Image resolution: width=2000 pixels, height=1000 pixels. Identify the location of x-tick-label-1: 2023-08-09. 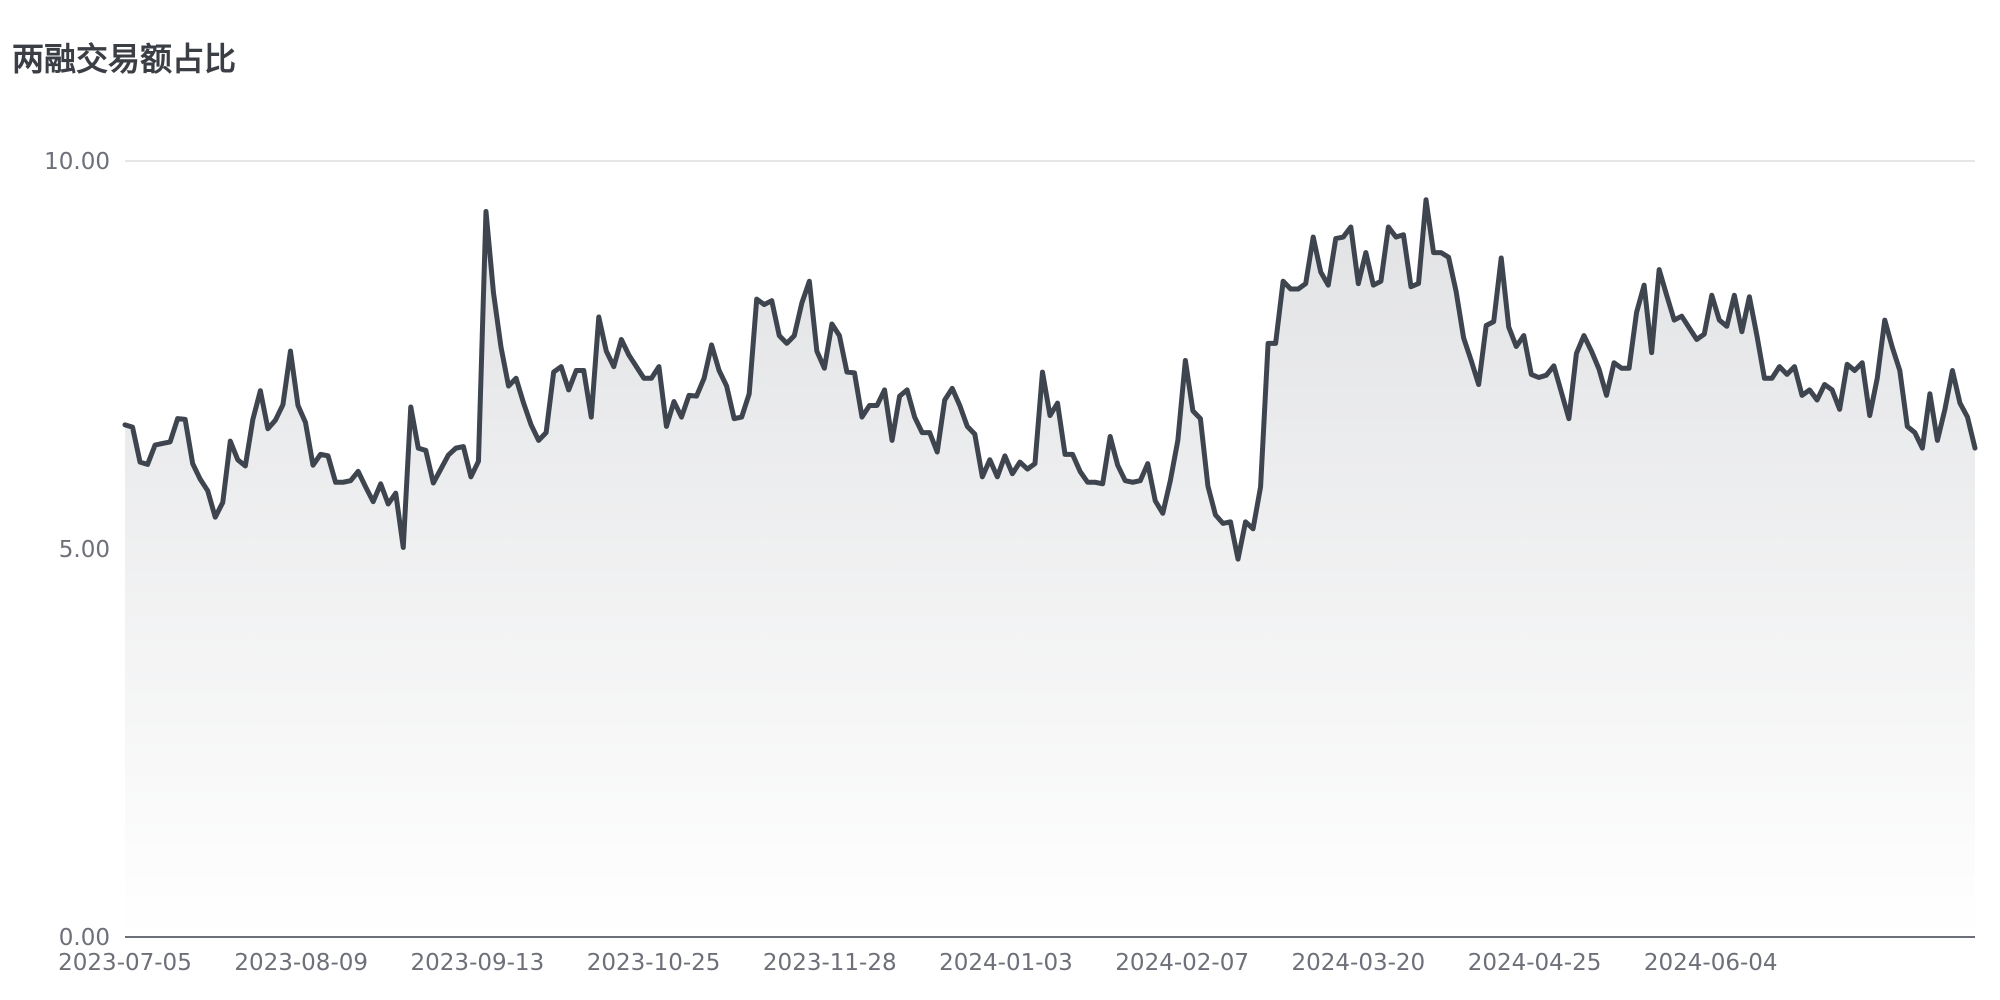
(301, 963).